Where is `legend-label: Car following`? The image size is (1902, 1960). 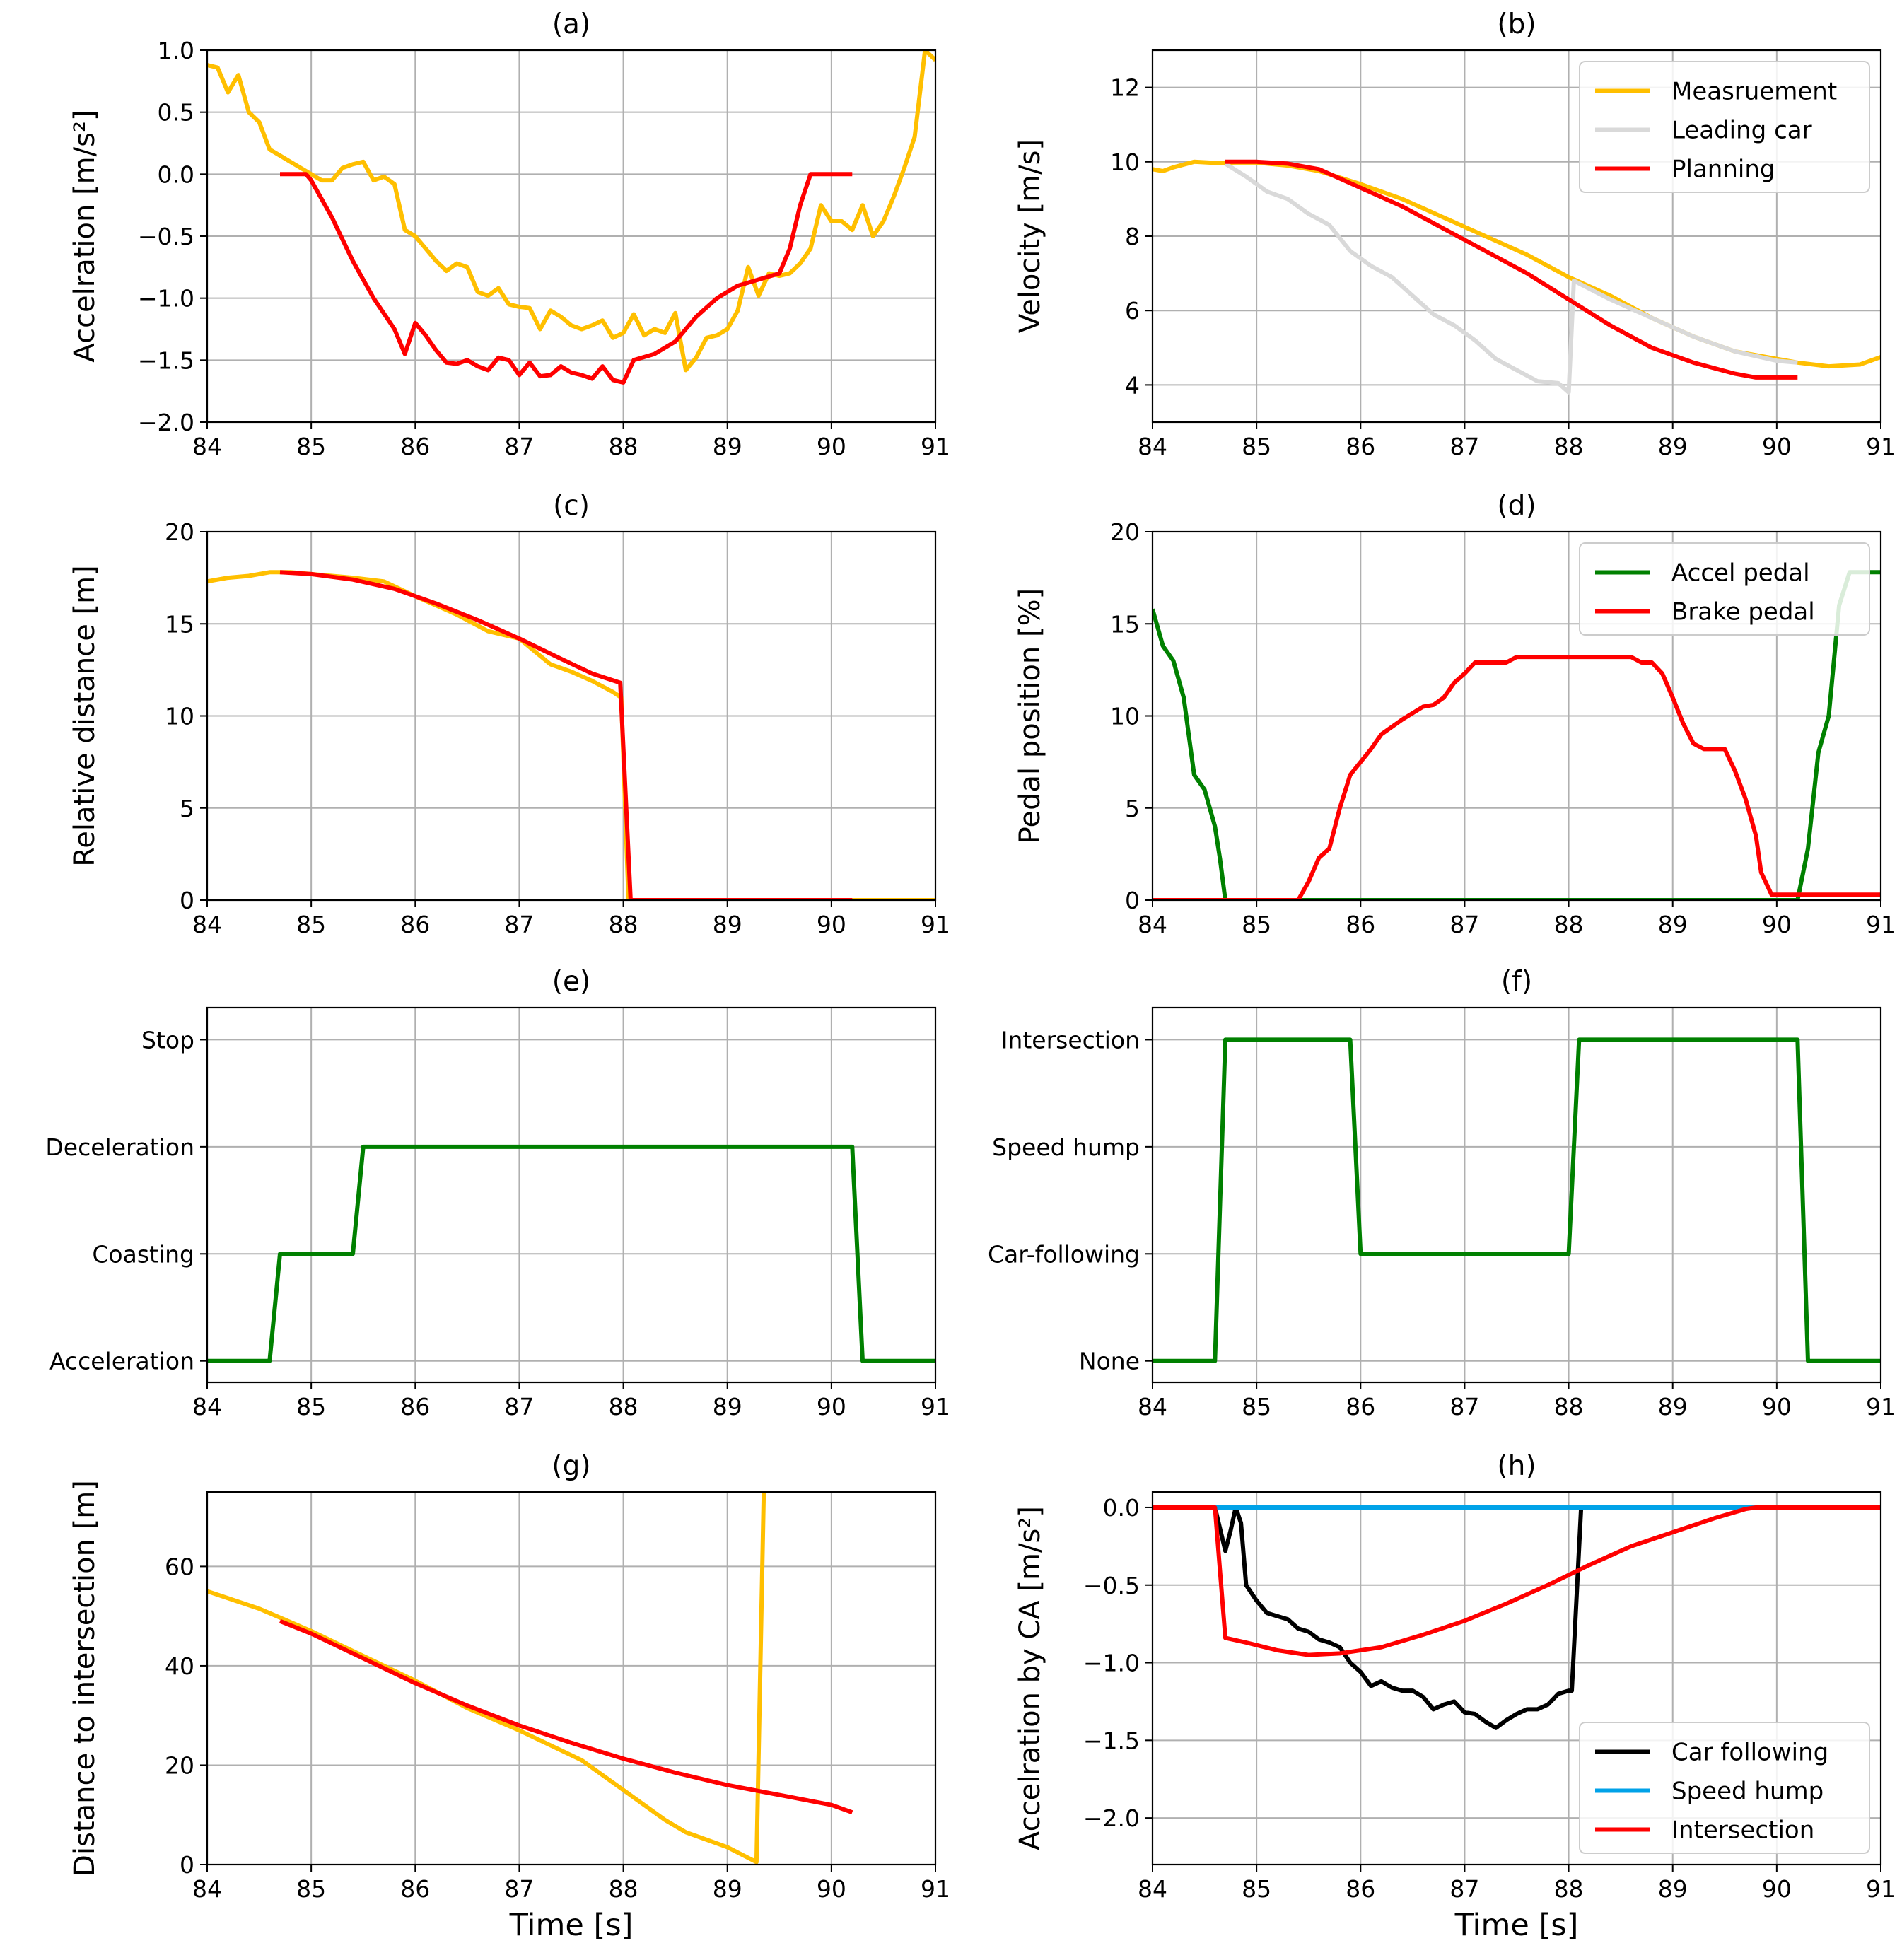 legend-label: Car following is located at coordinates (1749, 1753).